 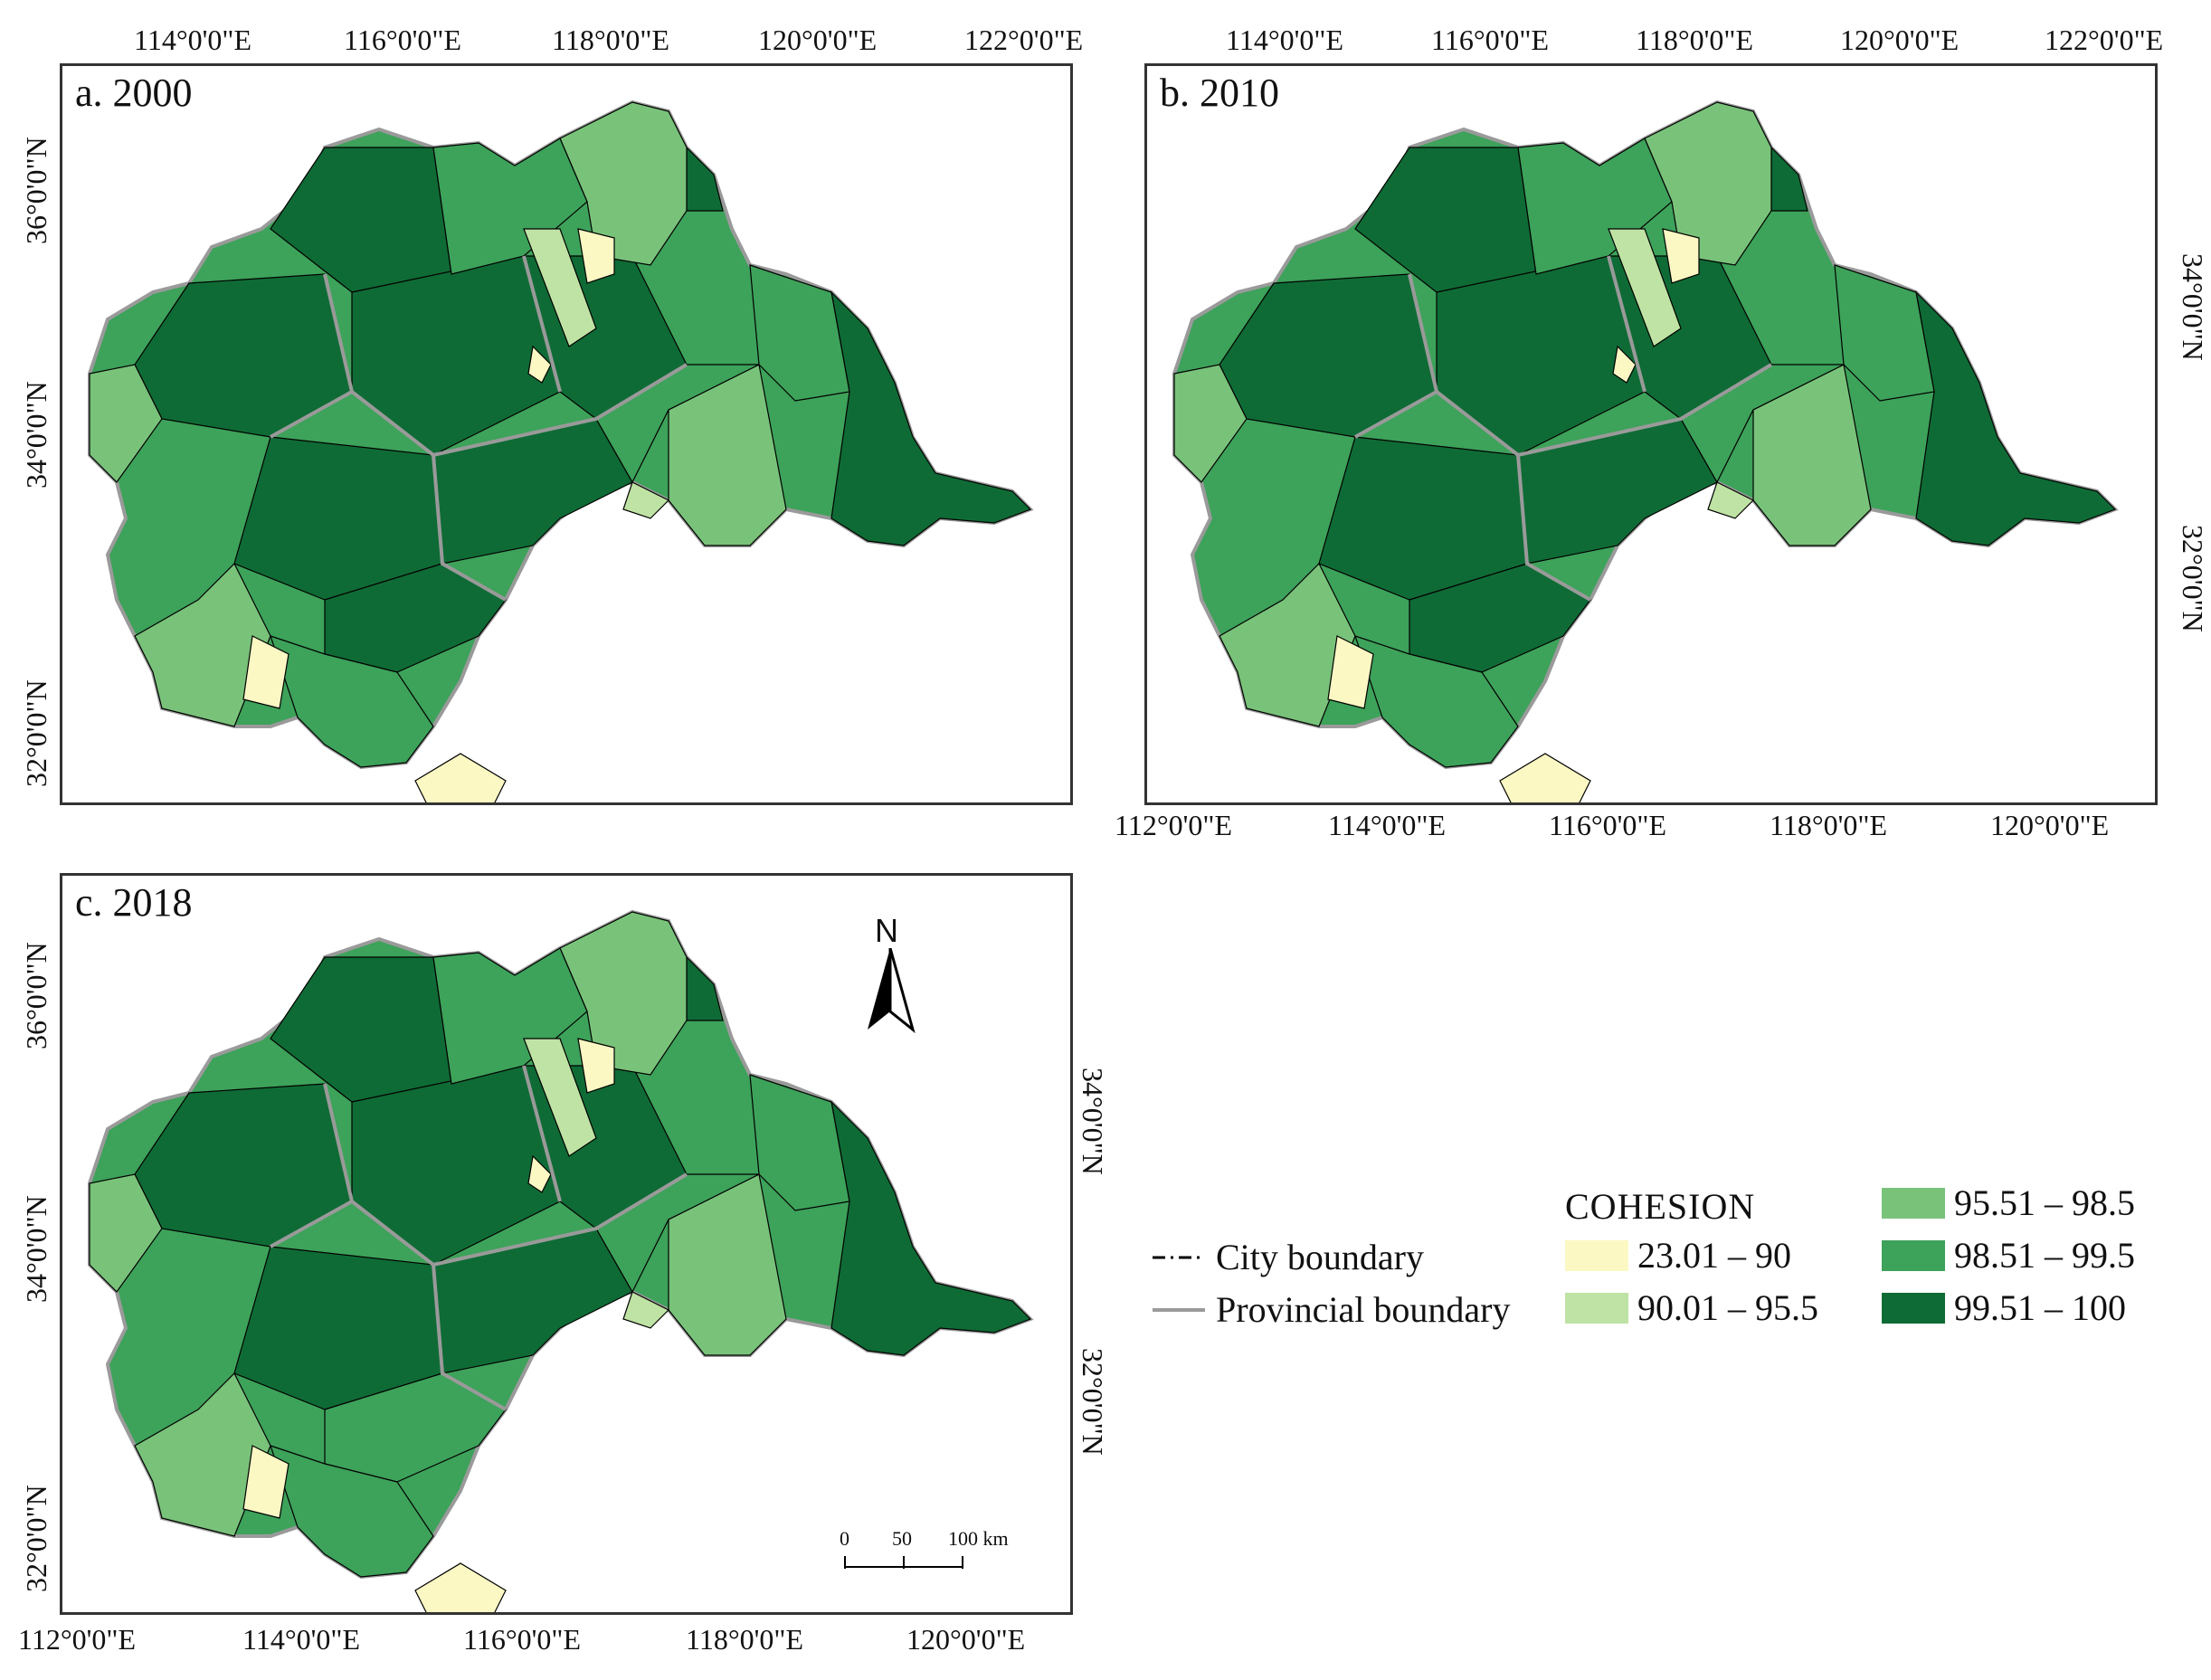 What do you see at coordinates (36, 191) in the screenshot?
I see `tick-left-a-1: 36°0'0"N` at bounding box center [36, 191].